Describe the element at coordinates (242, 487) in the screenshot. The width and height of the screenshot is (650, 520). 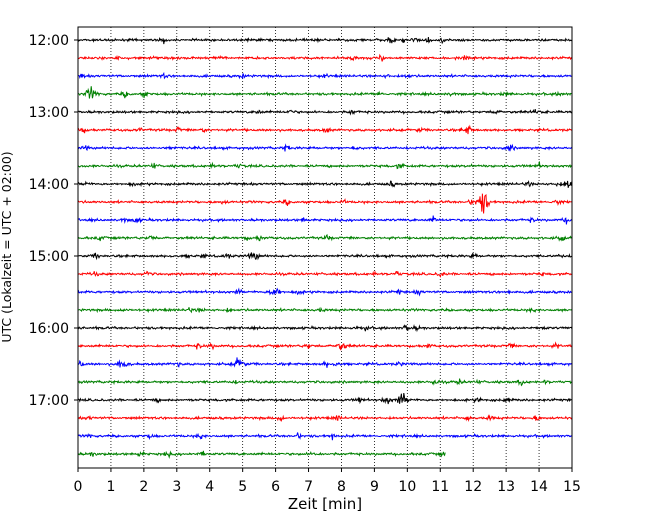
I see `x-tick-label: 5` at that location.